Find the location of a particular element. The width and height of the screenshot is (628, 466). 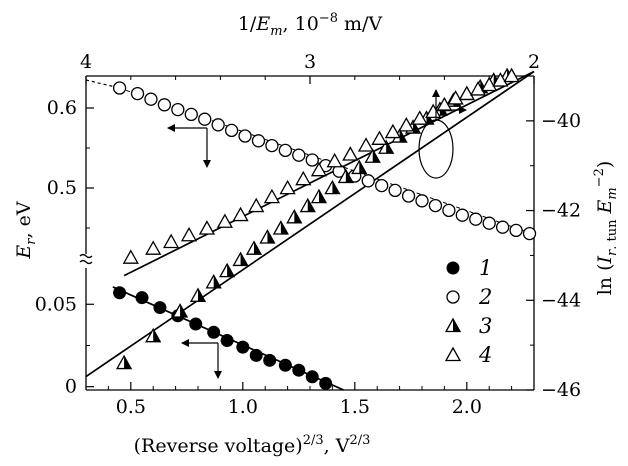

x-axis-ticks: 0.5 1.0 1.5 2.0 is located at coordinates (310, 400).